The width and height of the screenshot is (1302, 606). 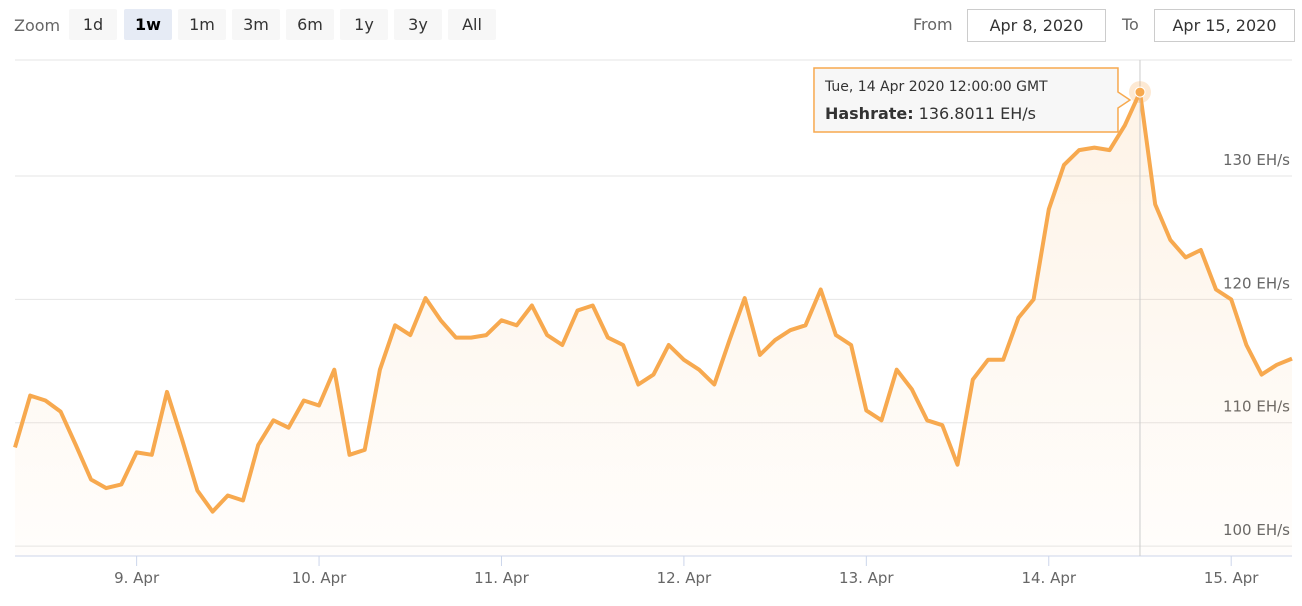 What do you see at coordinates (1130, 24) in the screenshot?
I see `to-label: To` at bounding box center [1130, 24].